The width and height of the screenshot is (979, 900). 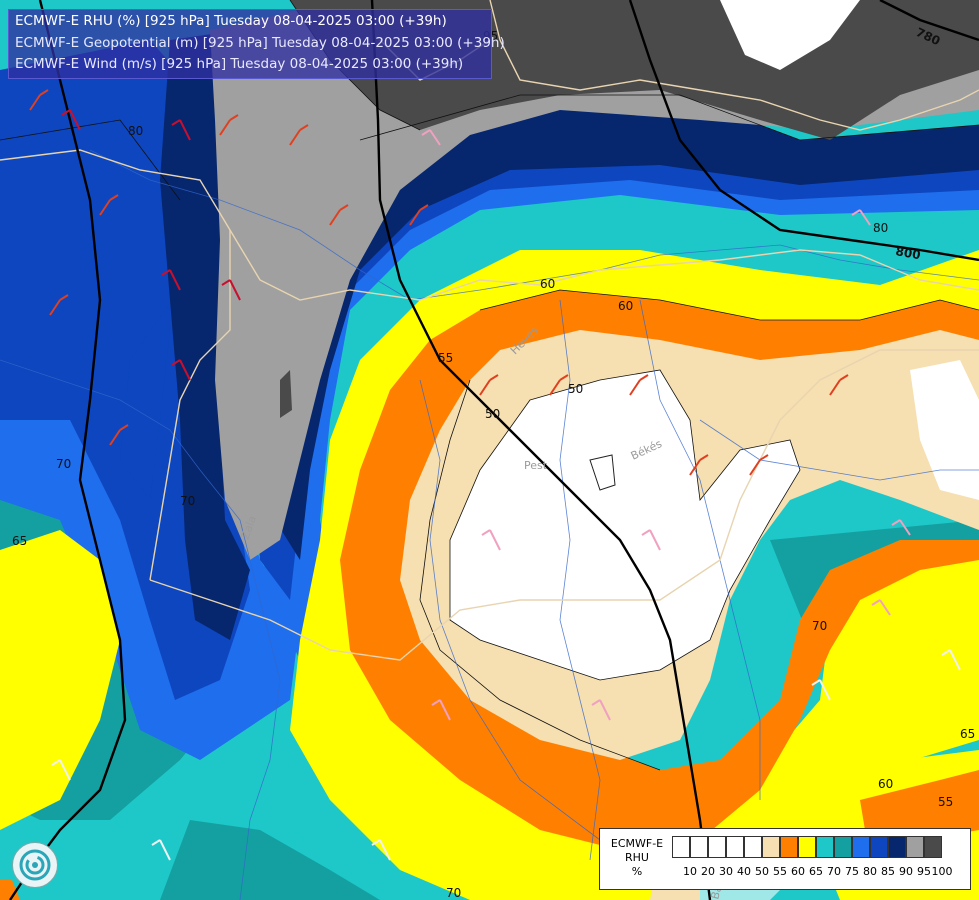 What do you see at coordinates (907, 253) in the screenshot?
I see `isohypse-label-800: 800` at bounding box center [907, 253].